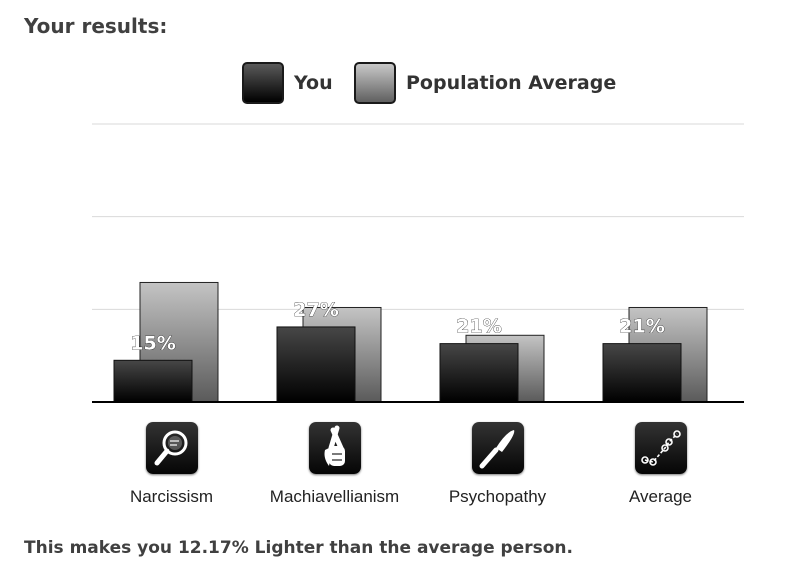 This screenshot has width=810, height=571. I want to click on legend-swatch-population, so click(375, 83).